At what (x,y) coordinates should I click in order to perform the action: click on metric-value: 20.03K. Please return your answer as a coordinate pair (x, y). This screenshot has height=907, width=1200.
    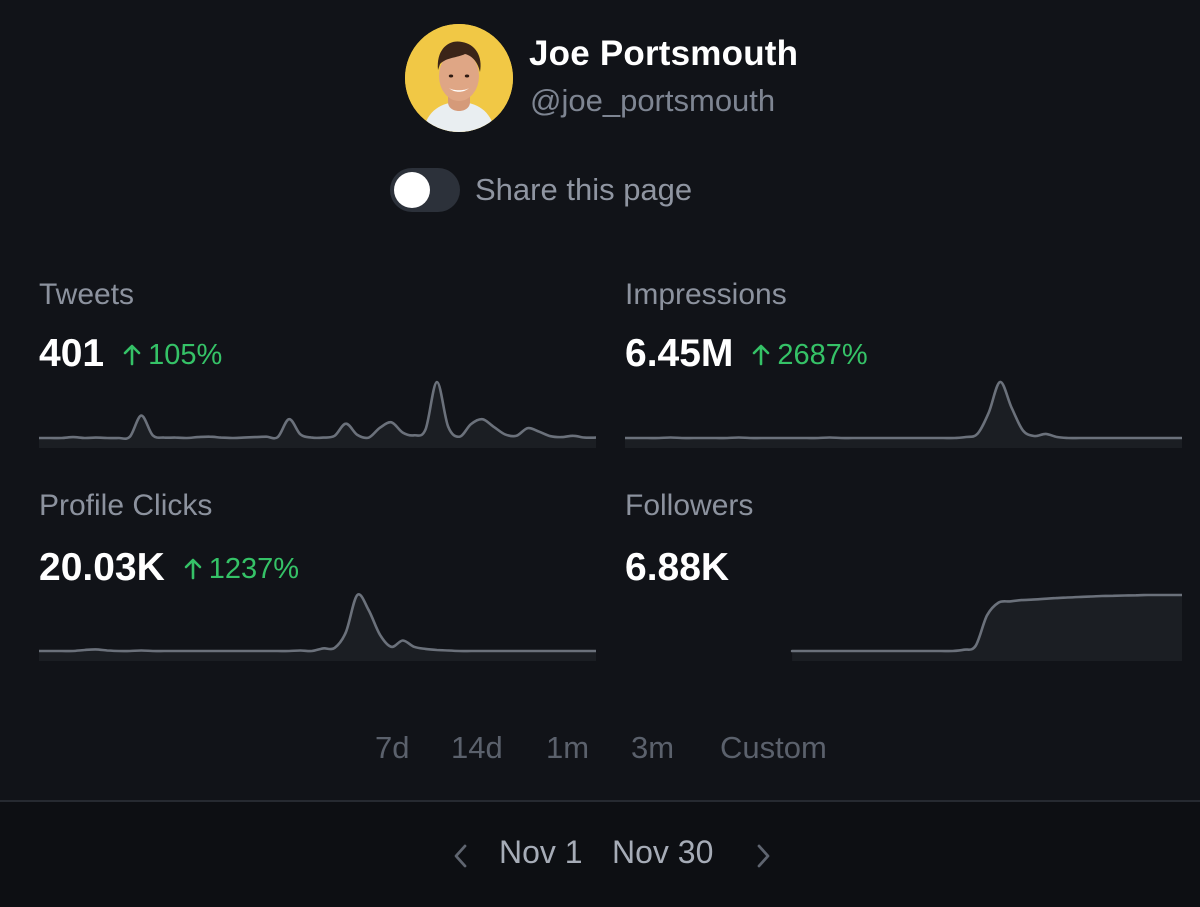
    Looking at the image, I should click on (102, 567).